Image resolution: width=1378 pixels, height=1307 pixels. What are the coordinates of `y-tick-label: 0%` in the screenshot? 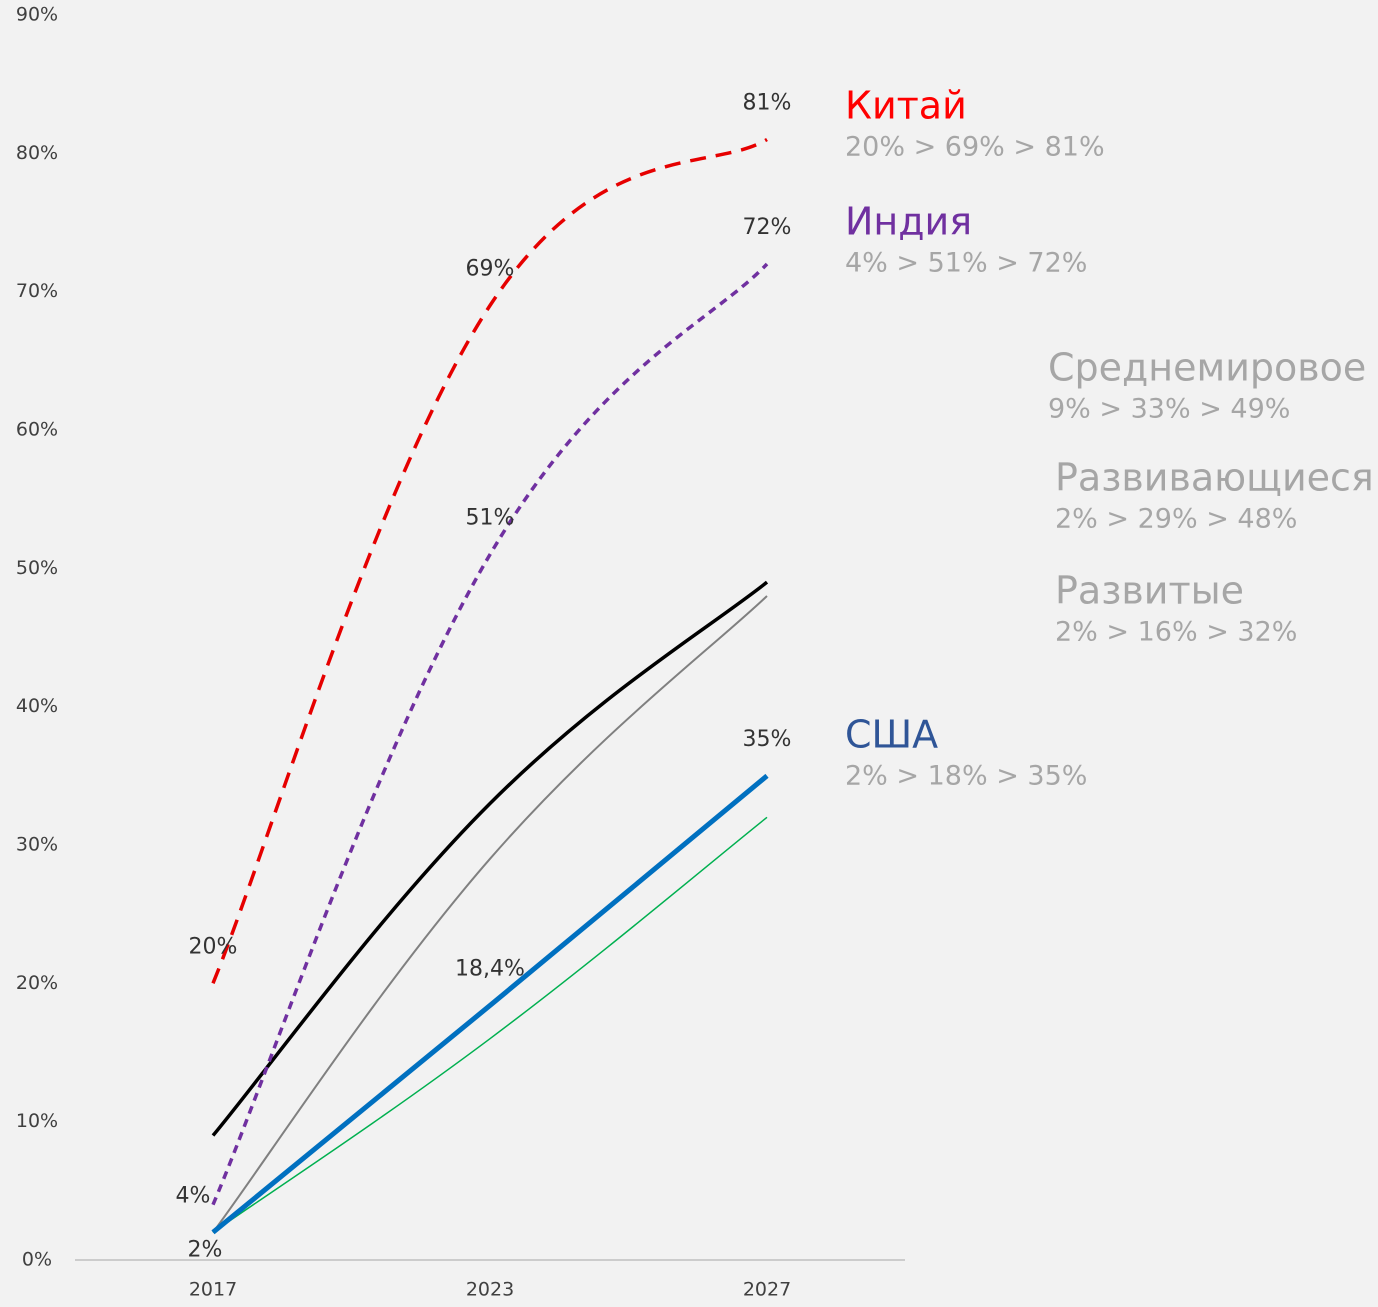 It's located at (37, 1260).